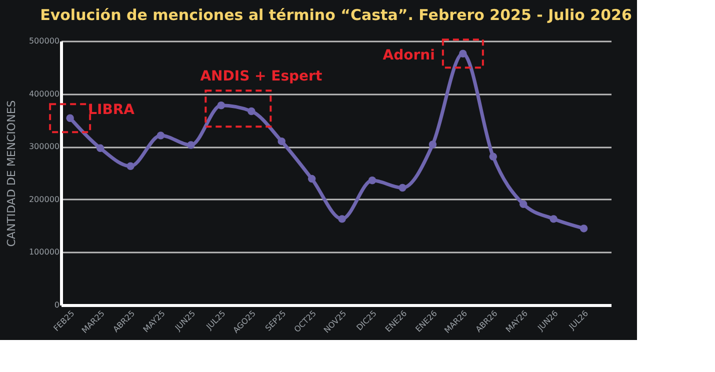 This screenshot has width=715, height=372. Describe the element at coordinates (44, 252) in the screenshot. I see `y-tick-label: 100000` at that location.